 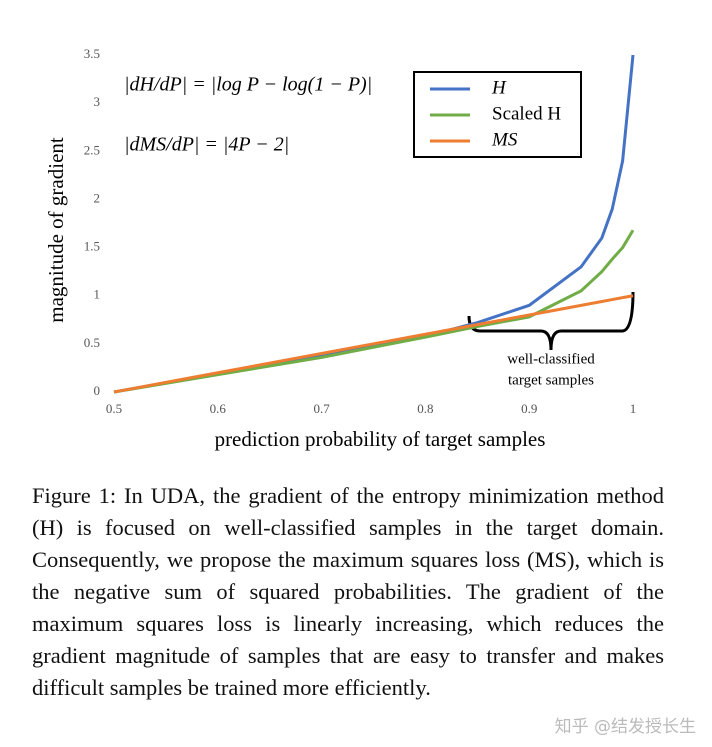 I want to click on brace-label: well-classified, so click(x=551, y=359).